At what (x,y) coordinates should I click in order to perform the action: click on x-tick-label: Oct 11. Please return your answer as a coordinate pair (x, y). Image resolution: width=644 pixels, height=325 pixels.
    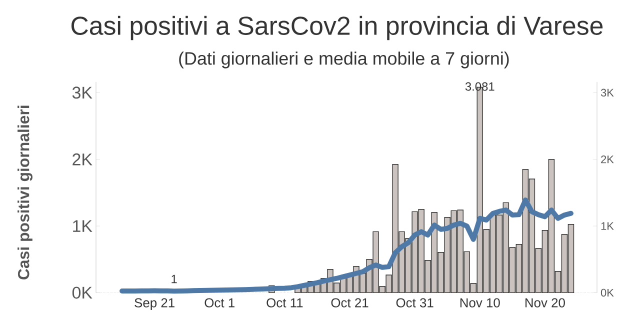
    Looking at the image, I should click on (284, 303).